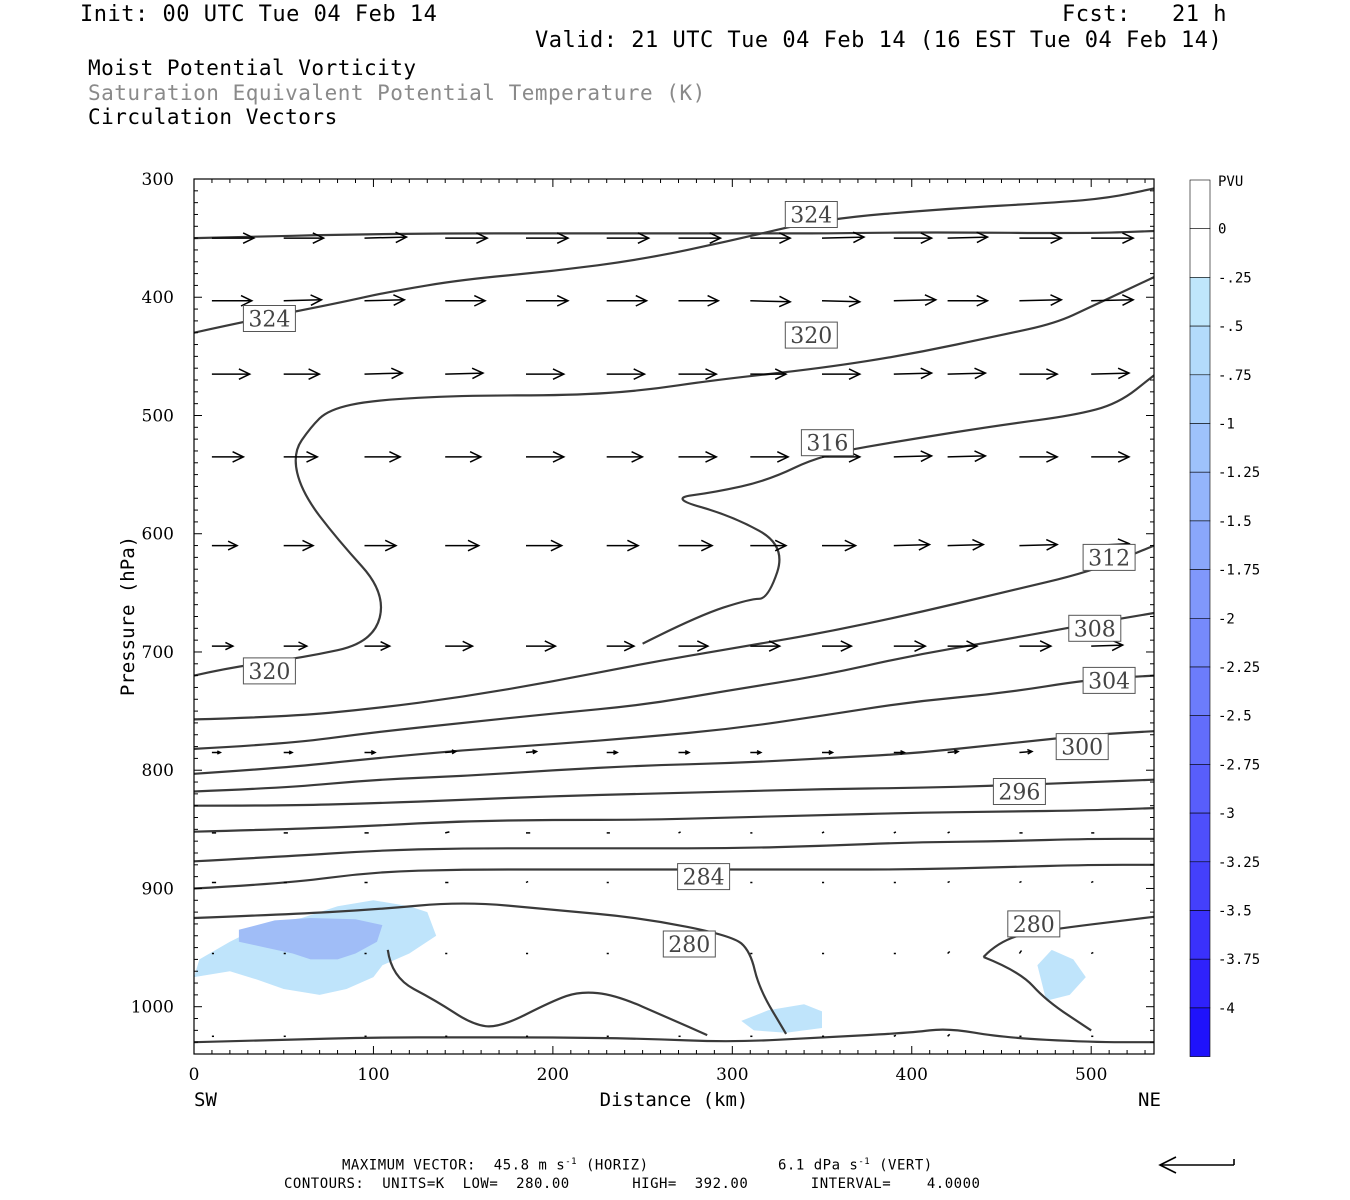  Describe the element at coordinates (1091, 1075) in the screenshot. I see `x-tick-label: 500` at that location.